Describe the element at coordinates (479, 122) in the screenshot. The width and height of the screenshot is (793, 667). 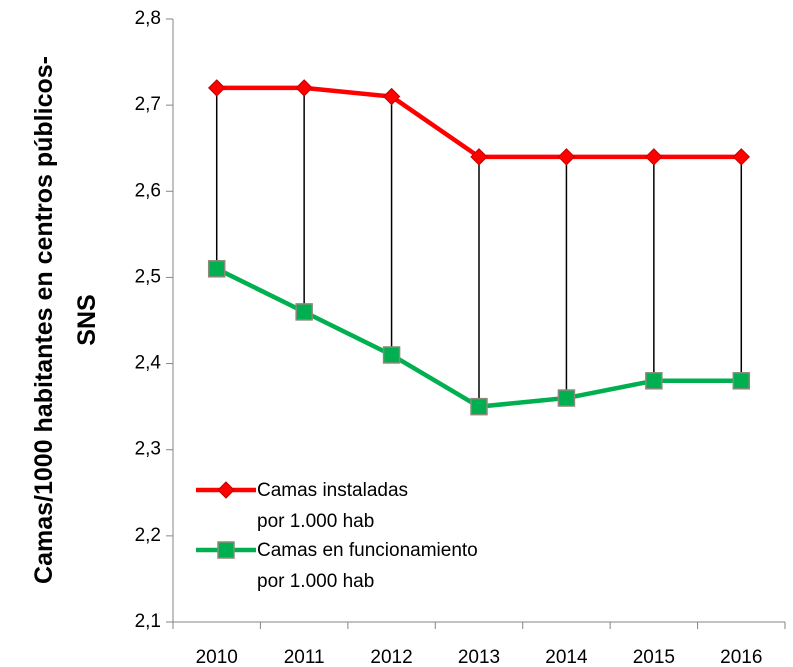
I see `series-line` at that location.